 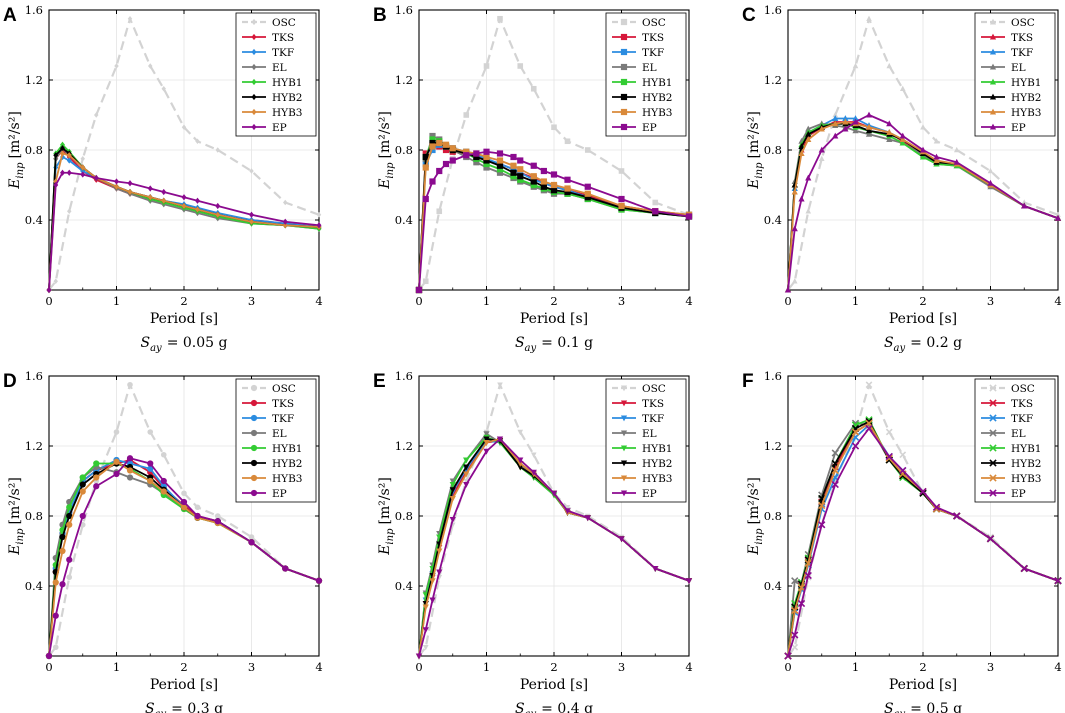 I want to click on panel-letter: E, so click(x=379, y=381).